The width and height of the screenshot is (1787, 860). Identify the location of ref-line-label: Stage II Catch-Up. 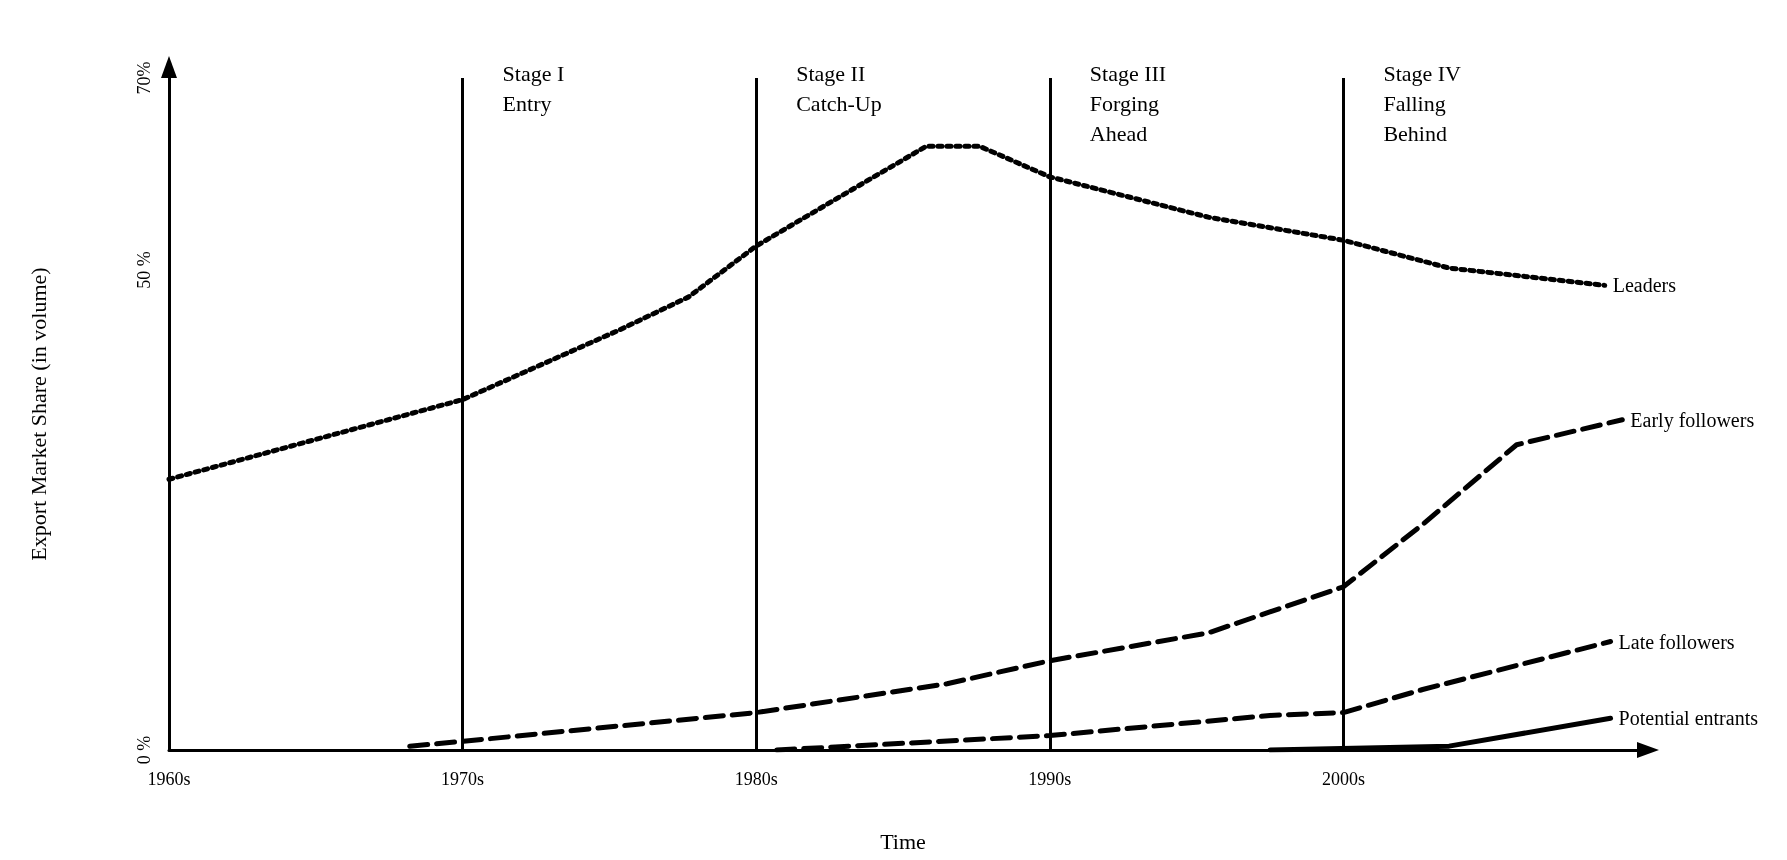
(839, 88).